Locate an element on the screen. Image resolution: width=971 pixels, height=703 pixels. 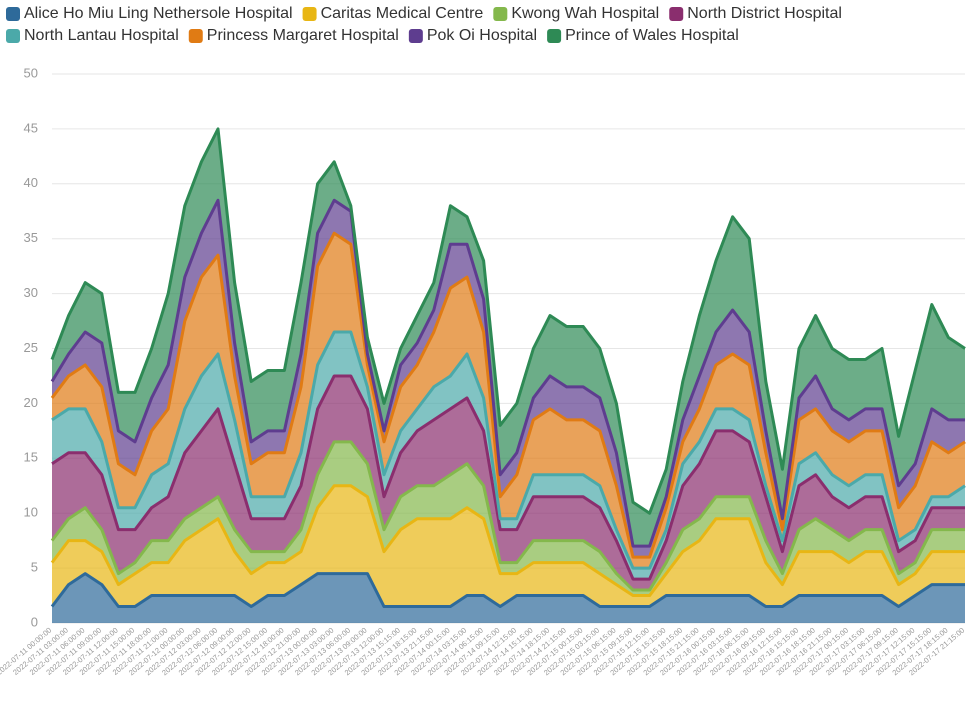
y-tick-label: 45 is located at coordinates (31, 127).